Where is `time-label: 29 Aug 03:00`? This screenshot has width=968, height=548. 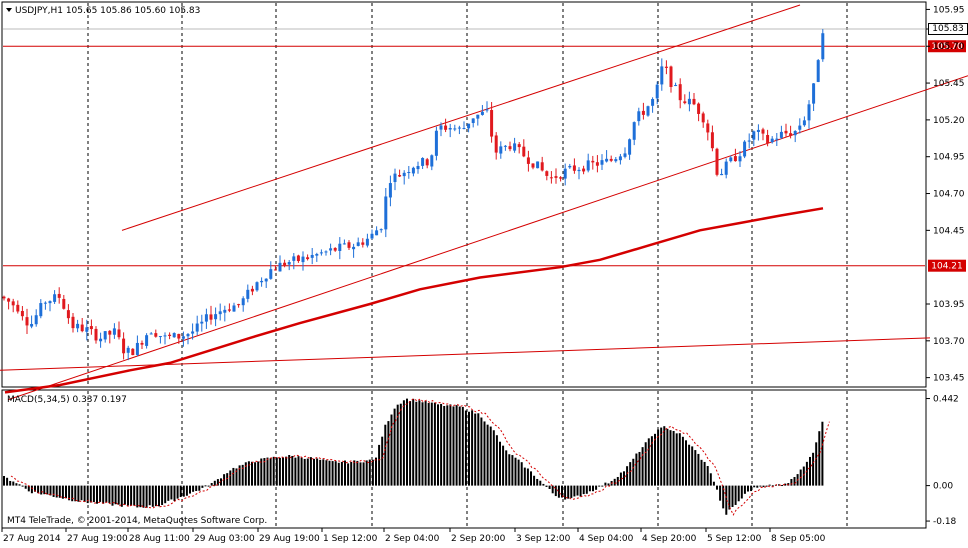 time-label: 29 Aug 03:00 is located at coordinates (224, 539).